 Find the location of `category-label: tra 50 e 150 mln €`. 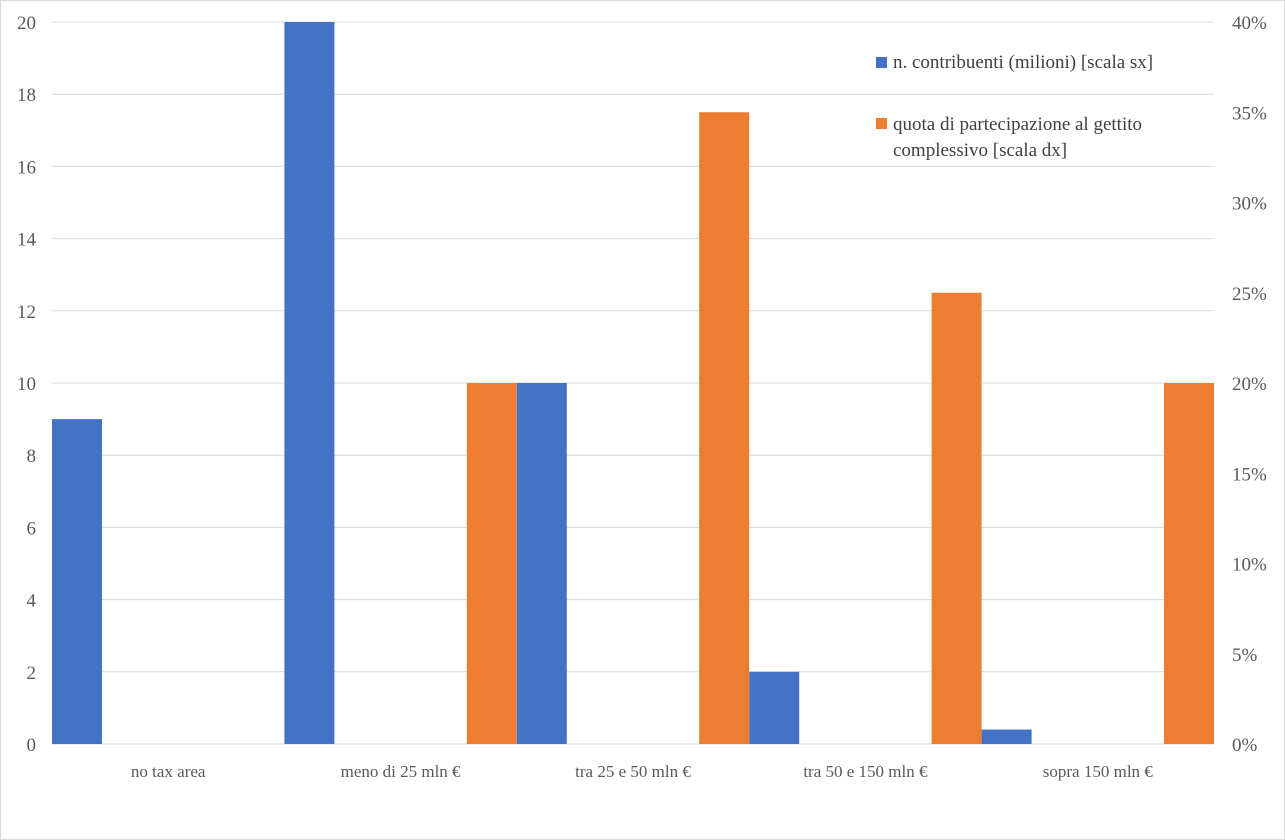

category-label: tra 50 e 150 mln € is located at coordinates (865, 771).